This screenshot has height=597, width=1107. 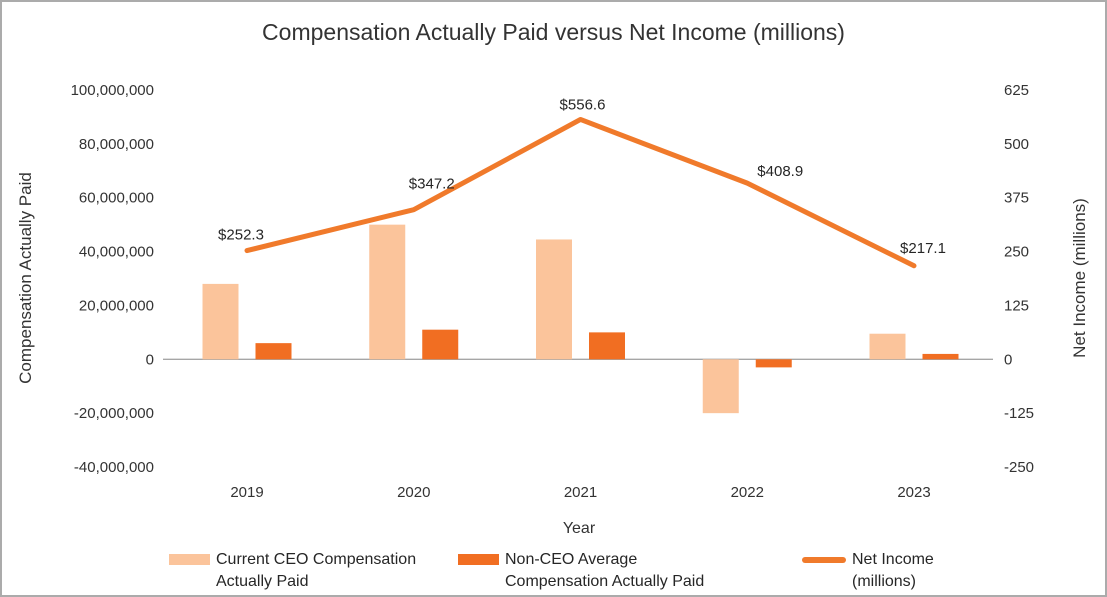 What do you see at coordinates (440, 344) in the screenshot?
I see `bar-non-ceo-2020` at bounding box center [440, 344].